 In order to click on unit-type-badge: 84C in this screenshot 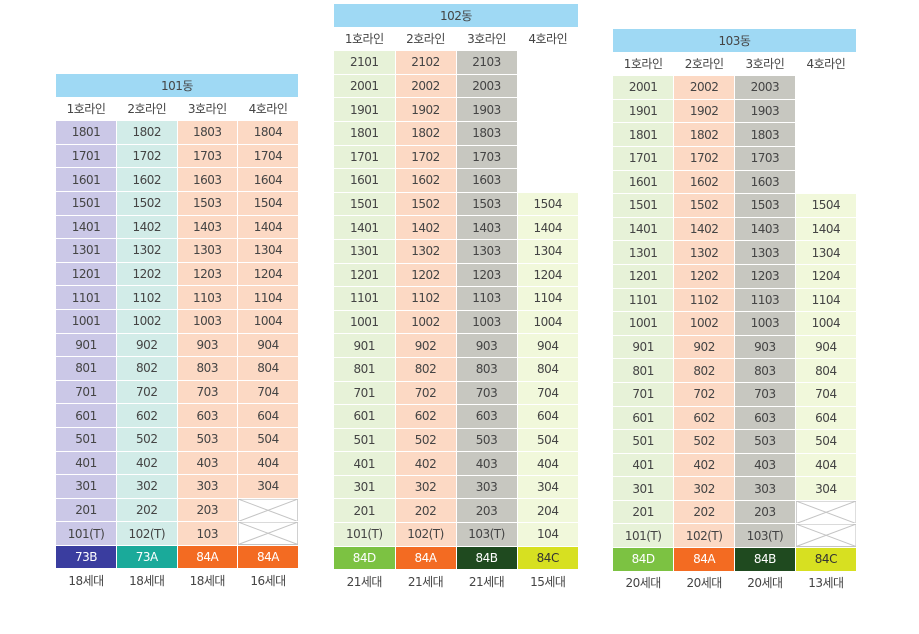, I will do `click(547, 558)`.